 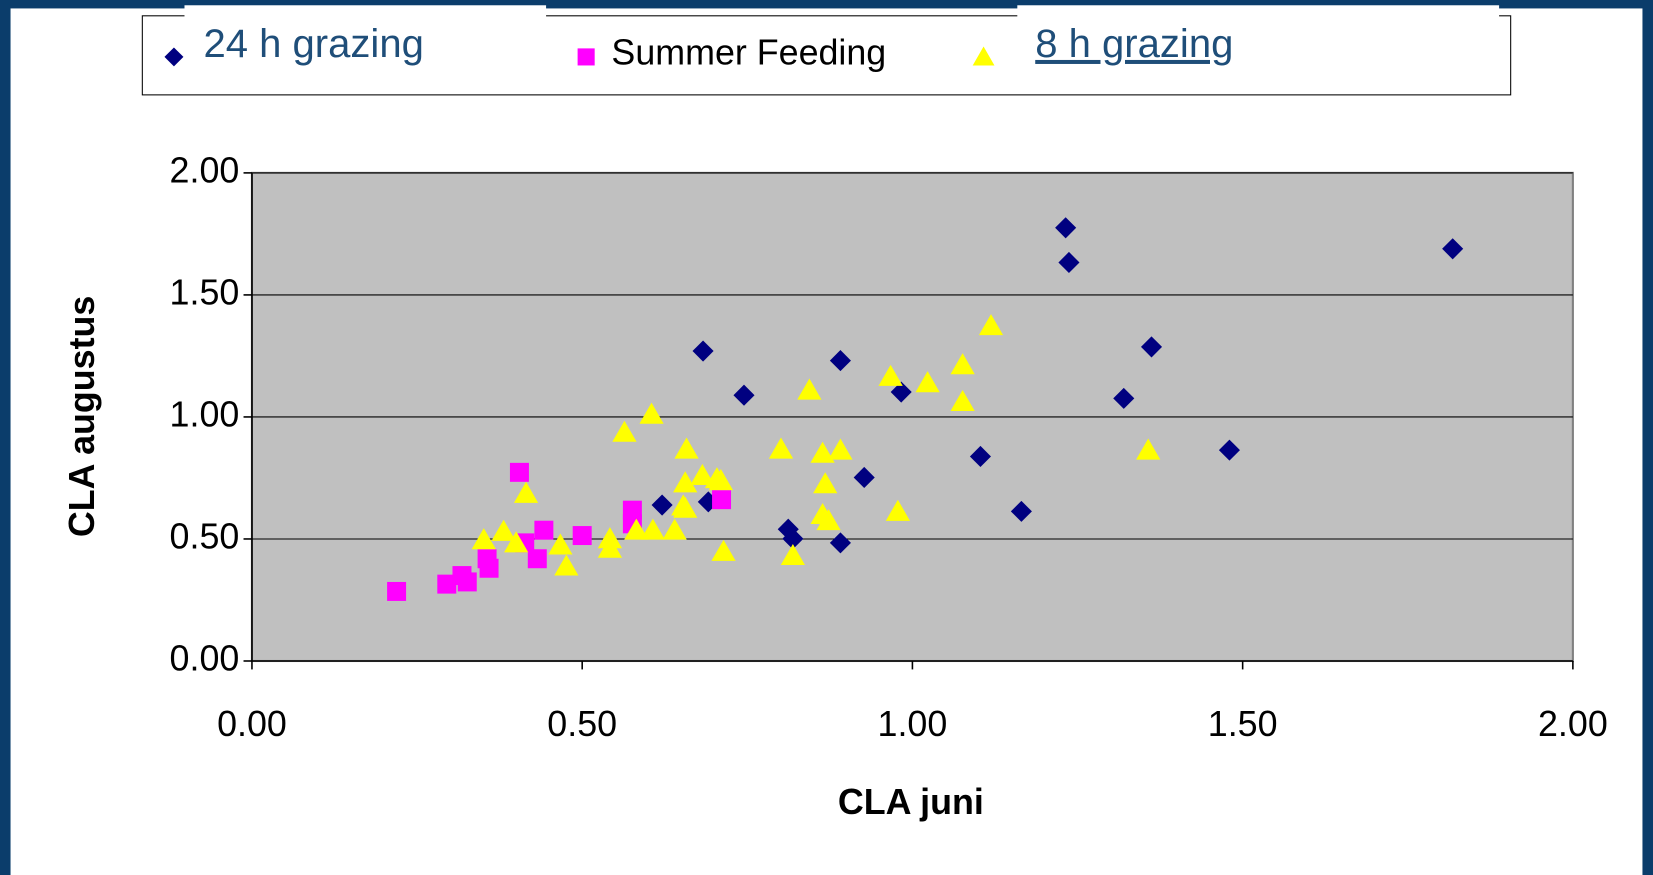 What do you see at coordinates (582, 724) in the screenshot?
I see `x-tick-label: 0.50` at bounding box center [582, 724].